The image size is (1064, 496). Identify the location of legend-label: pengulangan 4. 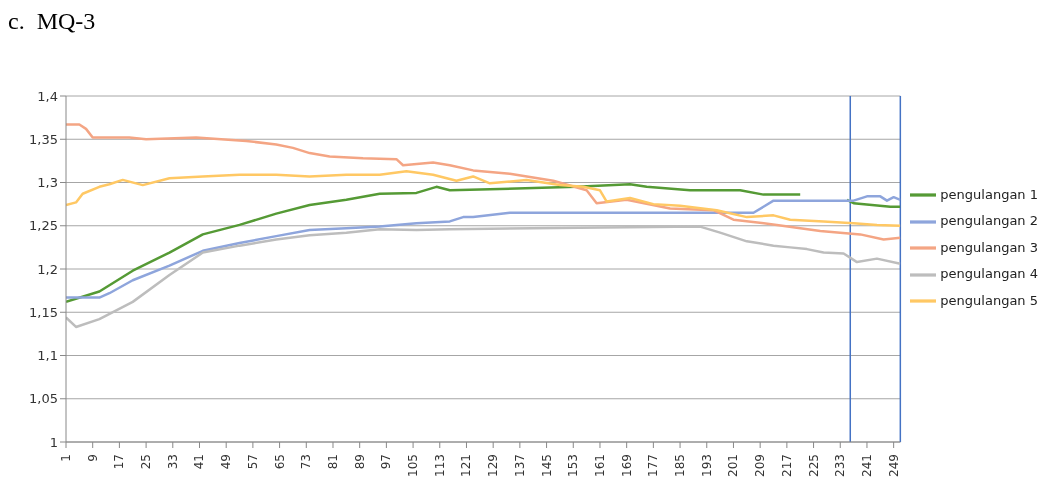
(989, 274).